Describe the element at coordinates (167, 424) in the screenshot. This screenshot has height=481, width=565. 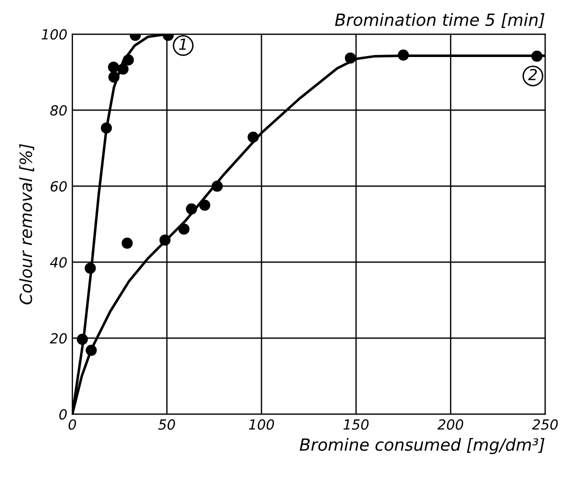
I see `x-tick-label: 50` at that location.